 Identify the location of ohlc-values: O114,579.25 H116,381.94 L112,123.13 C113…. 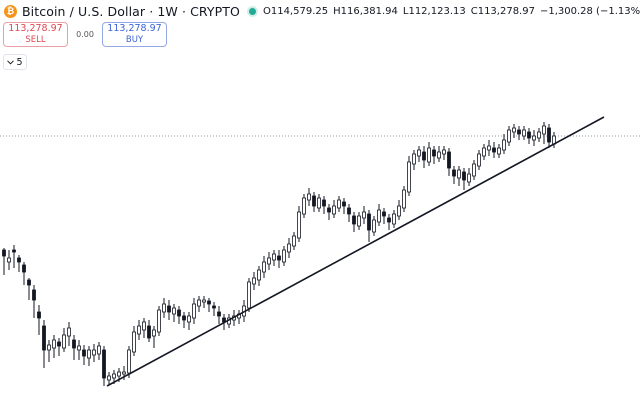
(451, 11).